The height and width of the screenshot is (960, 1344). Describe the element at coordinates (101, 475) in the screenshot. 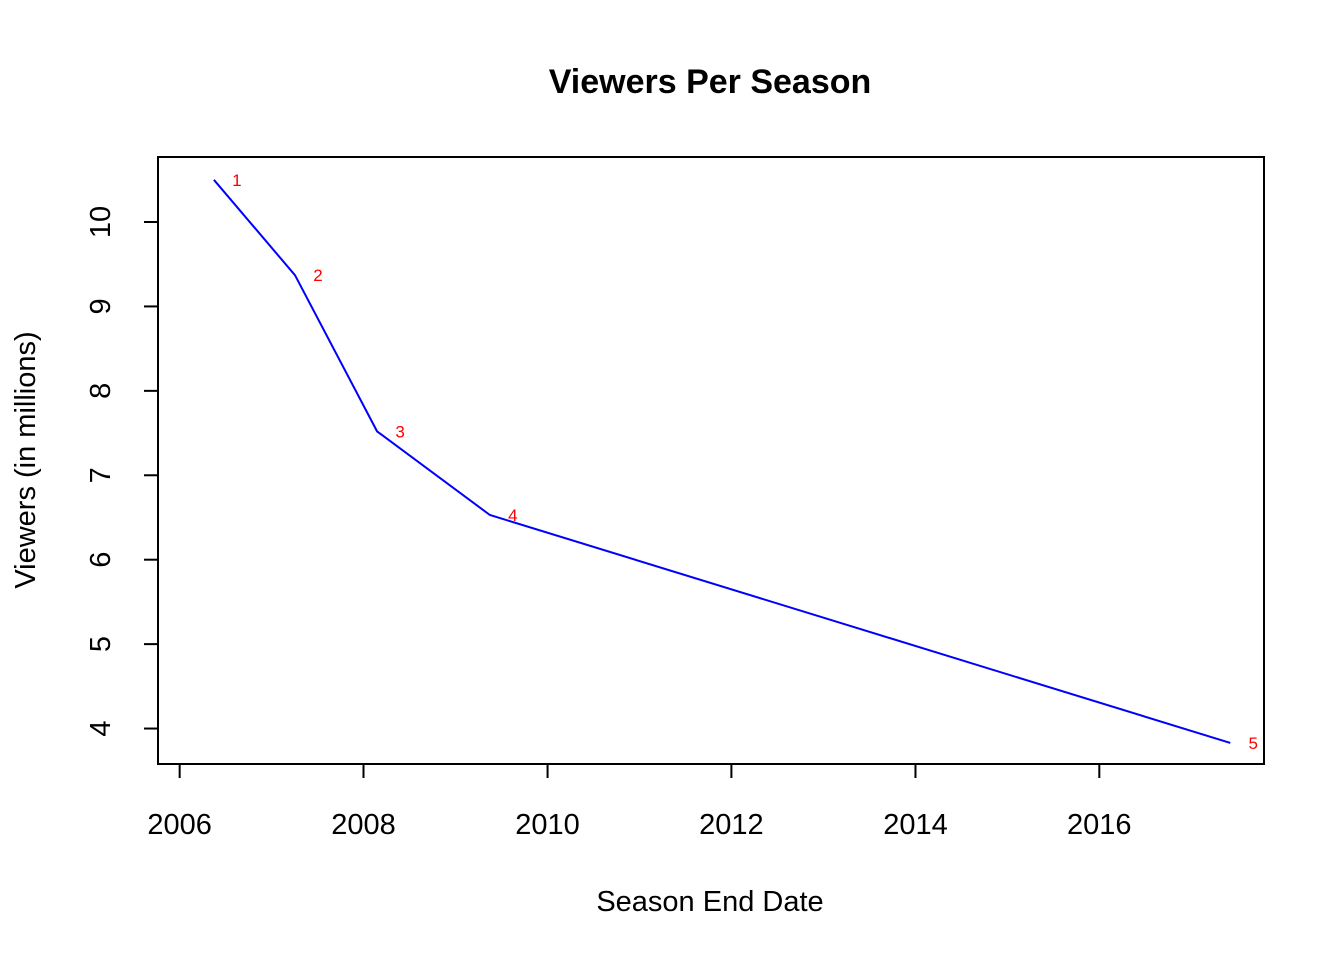

I see `y-tick-label: 7` at that location.